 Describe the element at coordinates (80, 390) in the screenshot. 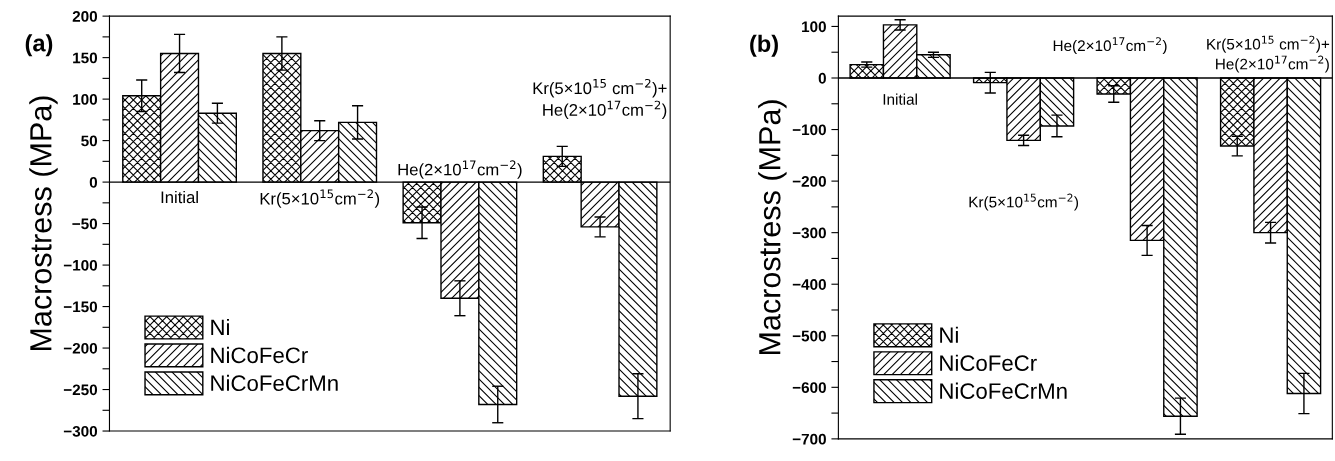

I see `y-tick-label: −250` at that location.